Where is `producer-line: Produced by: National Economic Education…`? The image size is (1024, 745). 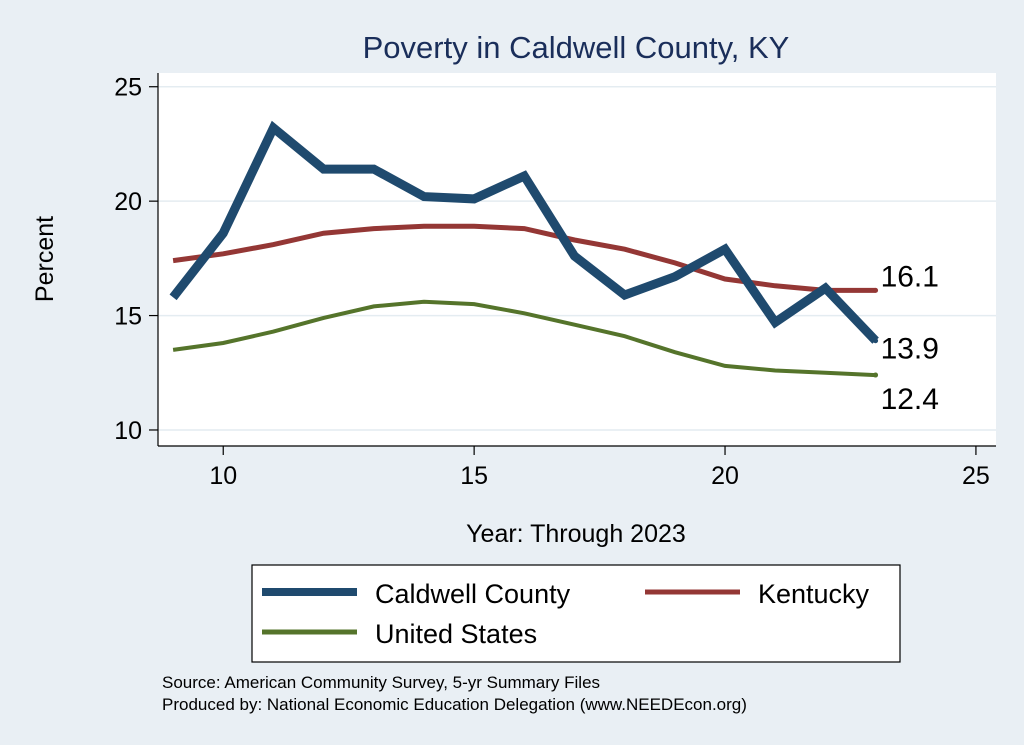
producer-line: Produced by: National Economic Education… is located at coordinates (454, 704).